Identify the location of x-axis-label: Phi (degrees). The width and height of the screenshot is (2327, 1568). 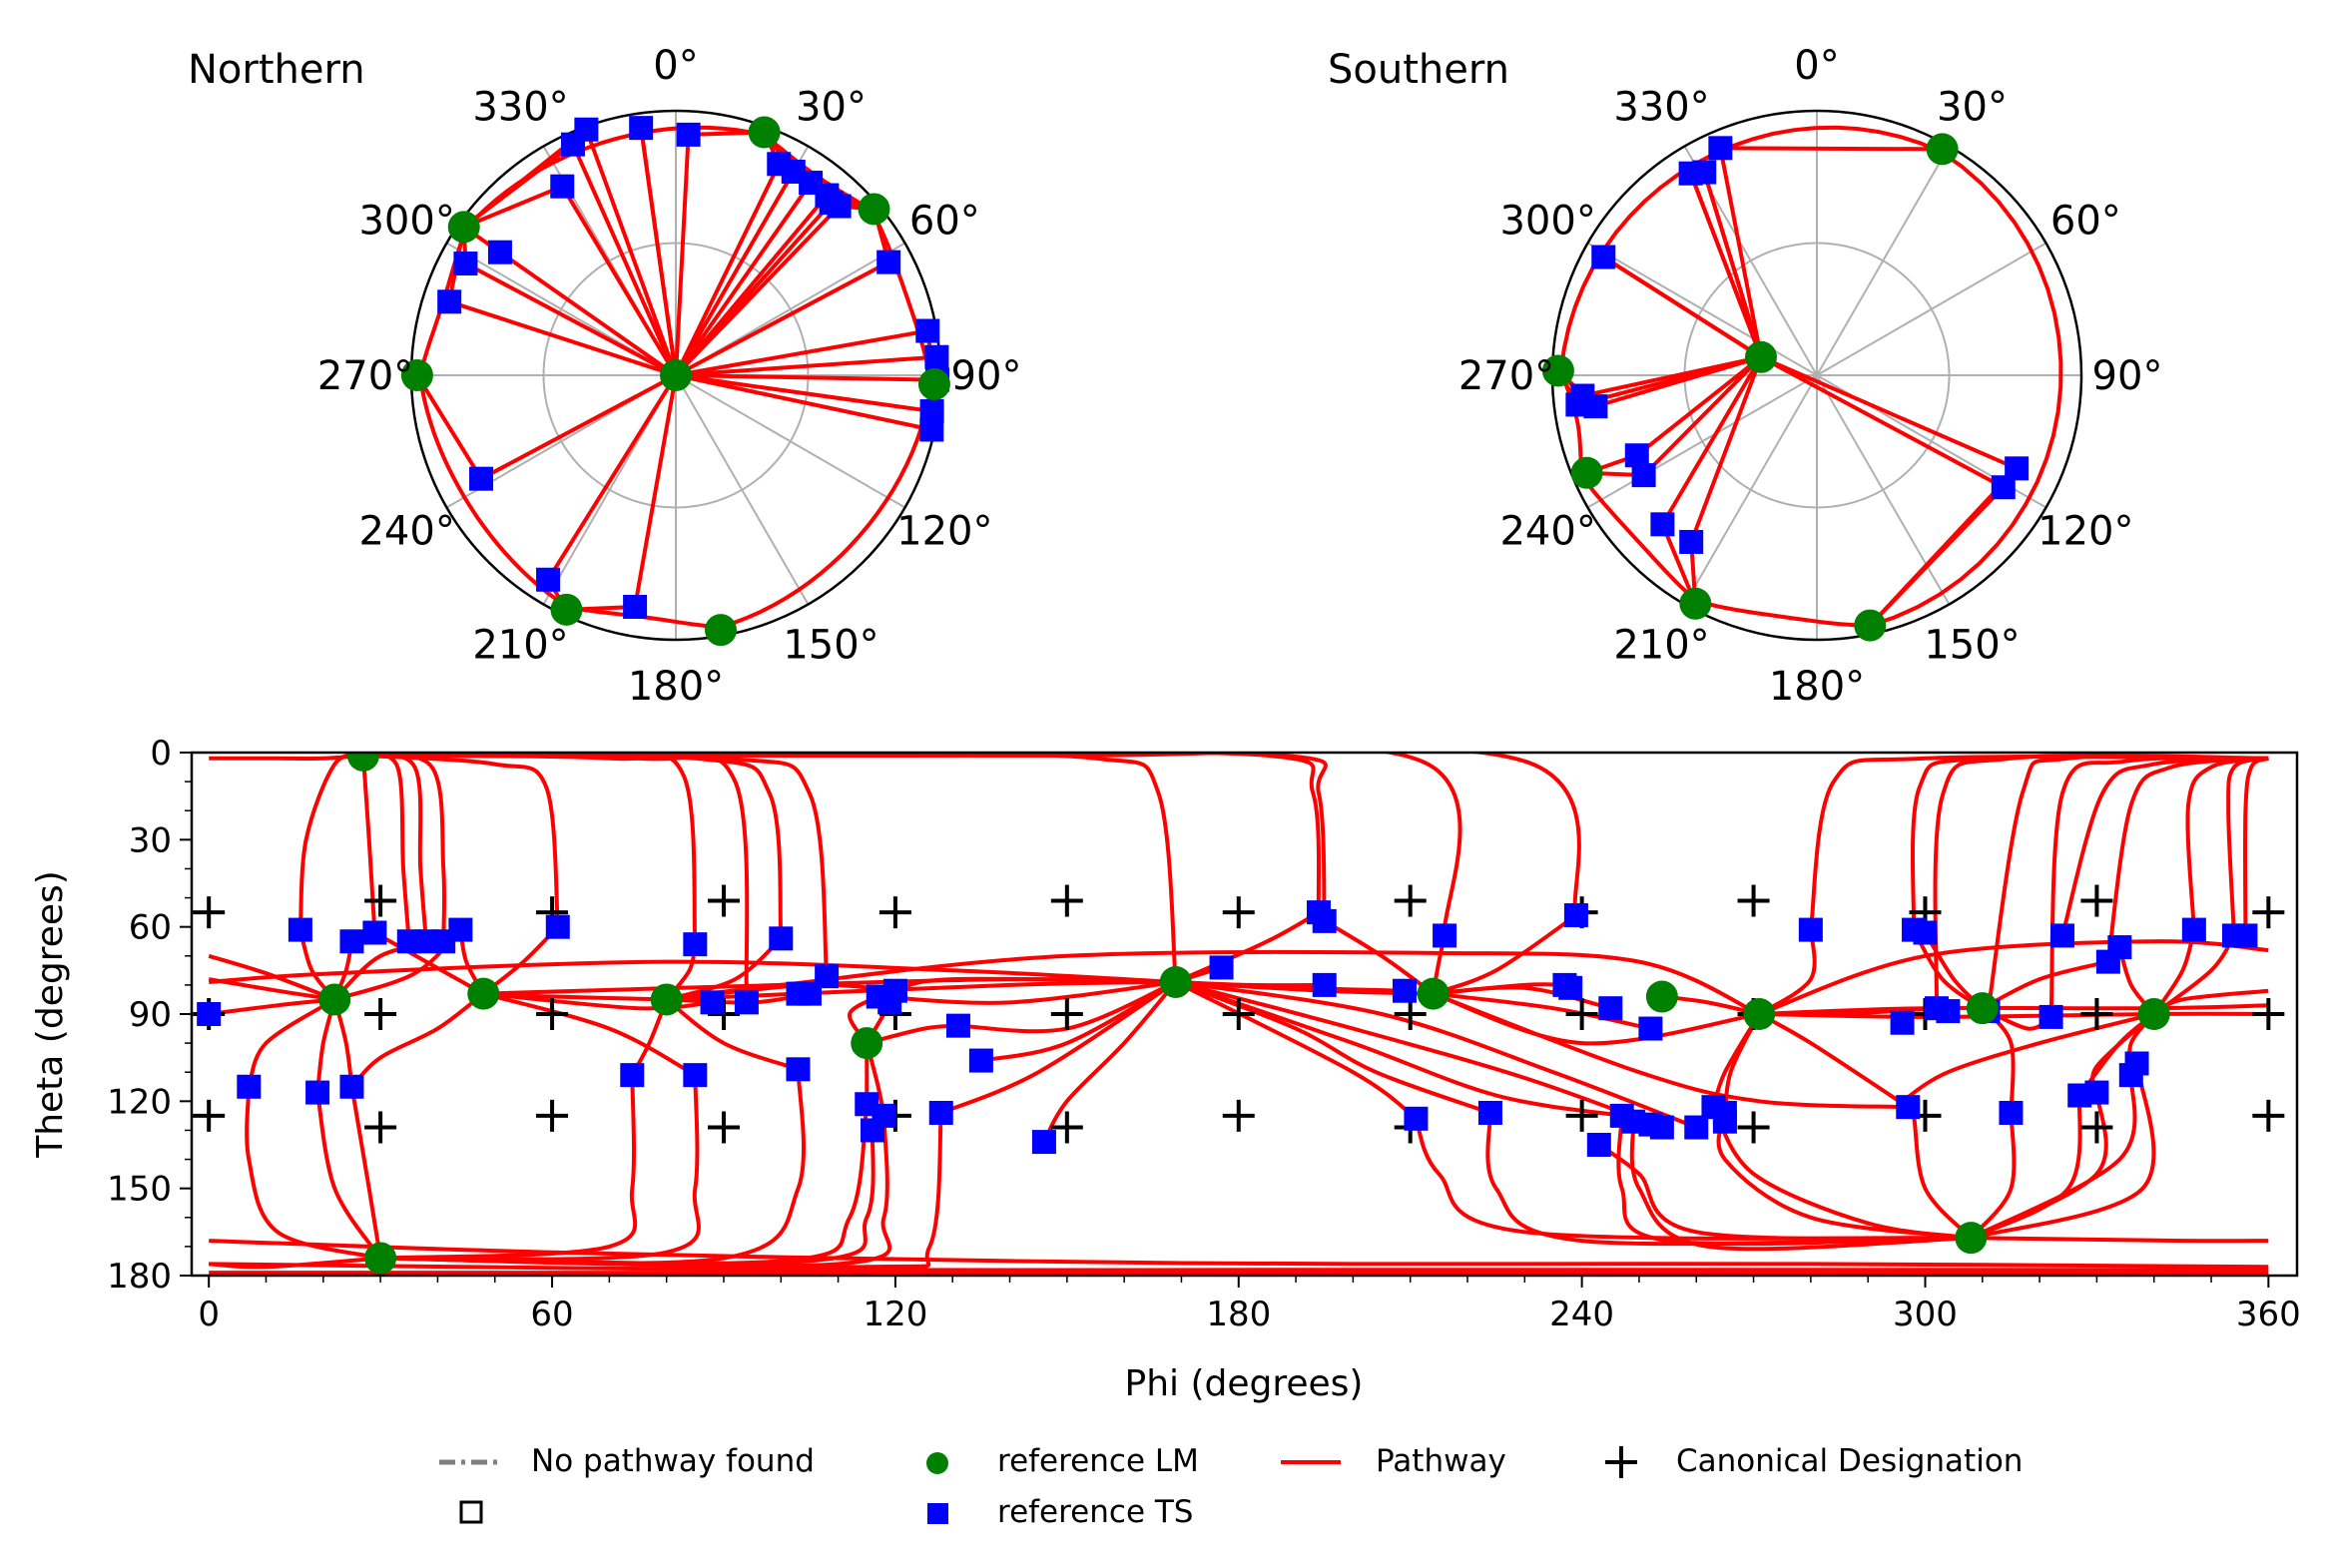
(1244, 1383).